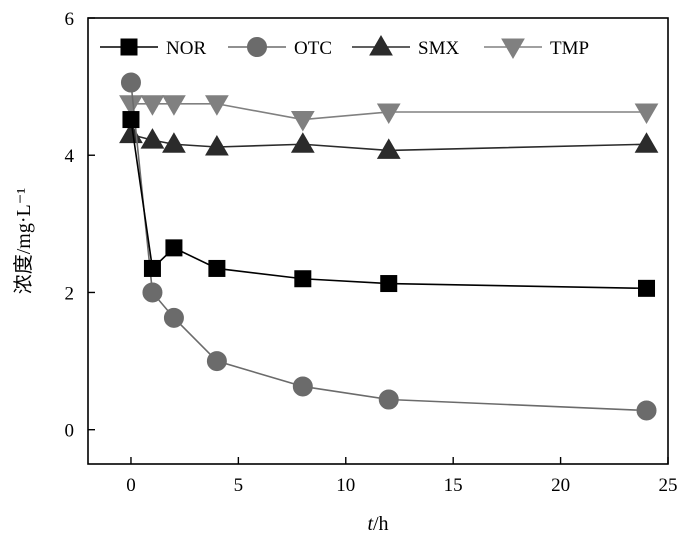 This screenshot has width=700, height=542. What do you see at coordinates (381, 45) in the screenshot?
I see `legend-marker-smx` at bounding box center [381, 45].